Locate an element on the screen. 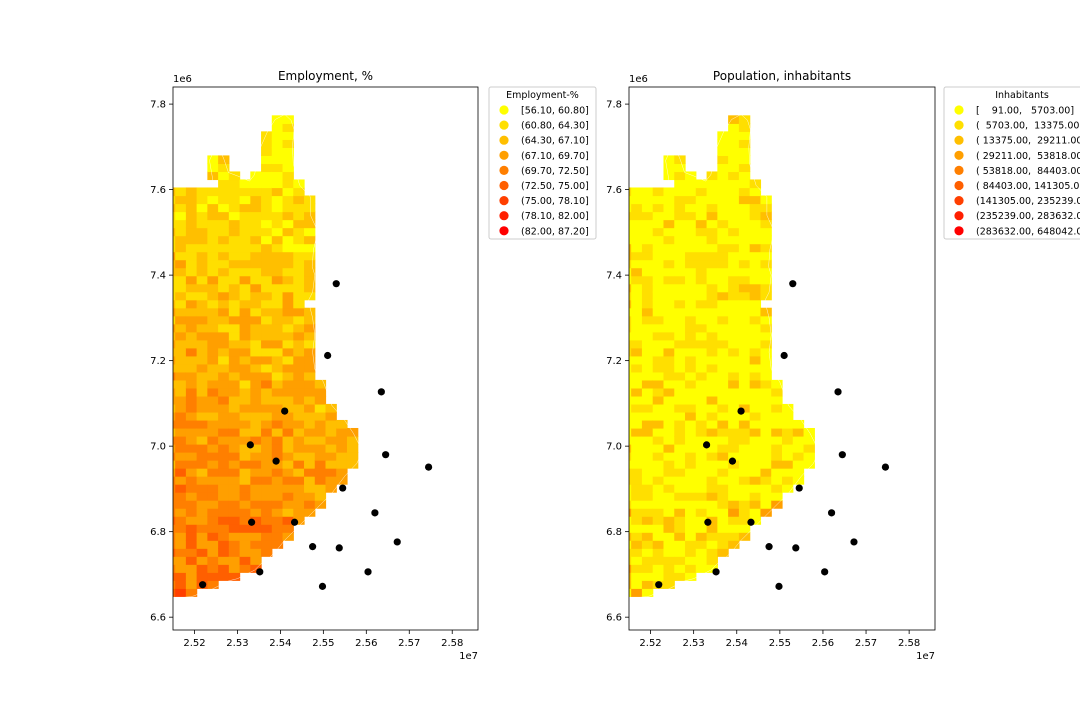  y-exponent-label: 1e6 is located at coordinates (182, 79).